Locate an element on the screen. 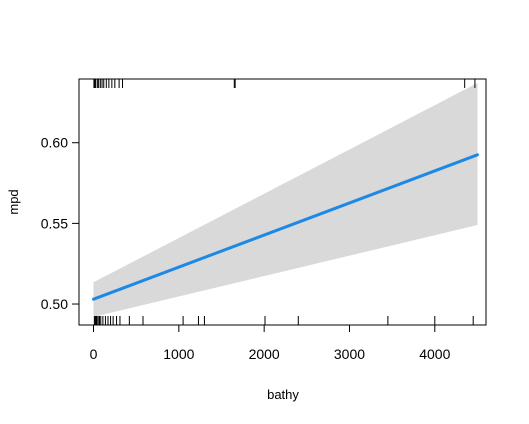  x-tick-label: 1000 is located at coordinates (178, 354).